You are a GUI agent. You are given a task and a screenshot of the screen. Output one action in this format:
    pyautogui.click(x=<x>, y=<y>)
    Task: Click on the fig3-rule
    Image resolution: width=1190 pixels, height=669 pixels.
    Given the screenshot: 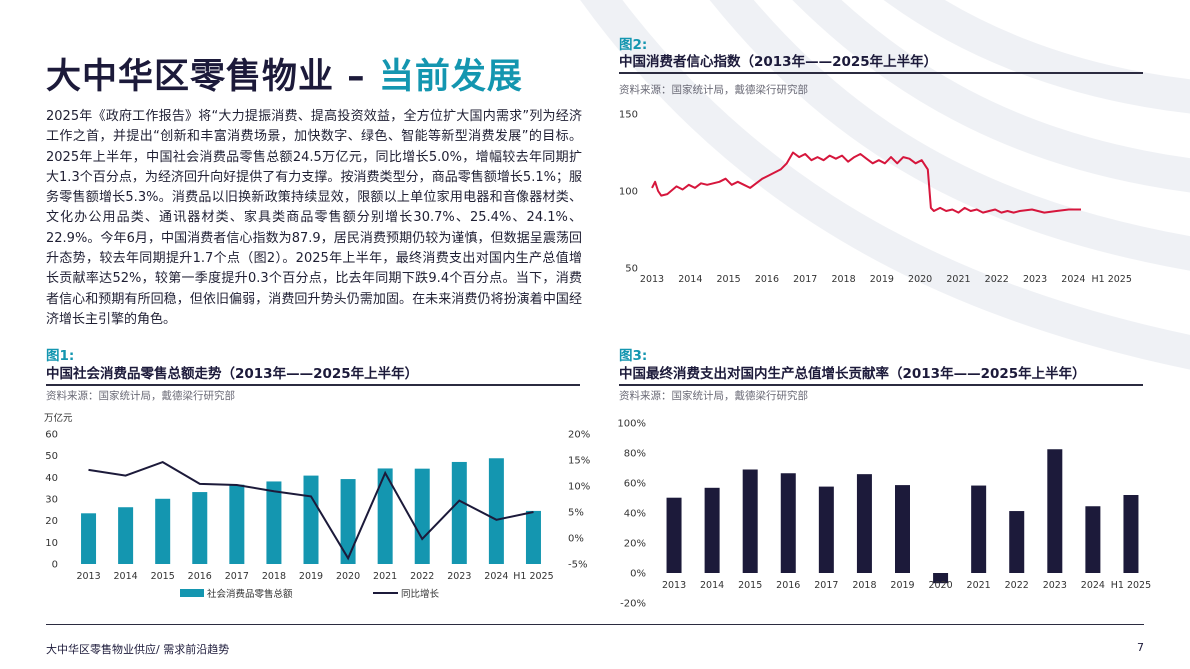 What is the action you would take?
    pyautogui.click(x=881, y=385)
    